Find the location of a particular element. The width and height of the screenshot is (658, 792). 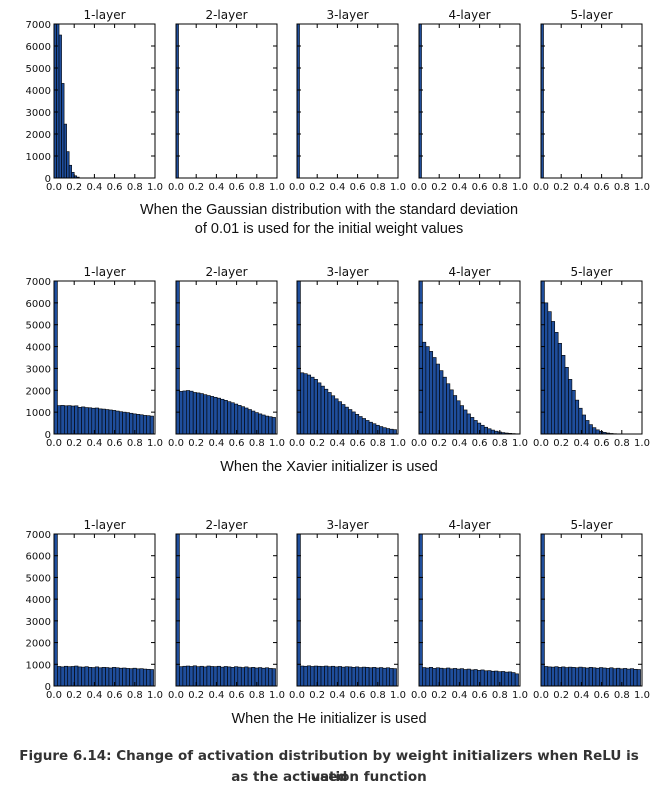

r3-p1-xtick-label: 0.2 is located at coordinates (74, 695).